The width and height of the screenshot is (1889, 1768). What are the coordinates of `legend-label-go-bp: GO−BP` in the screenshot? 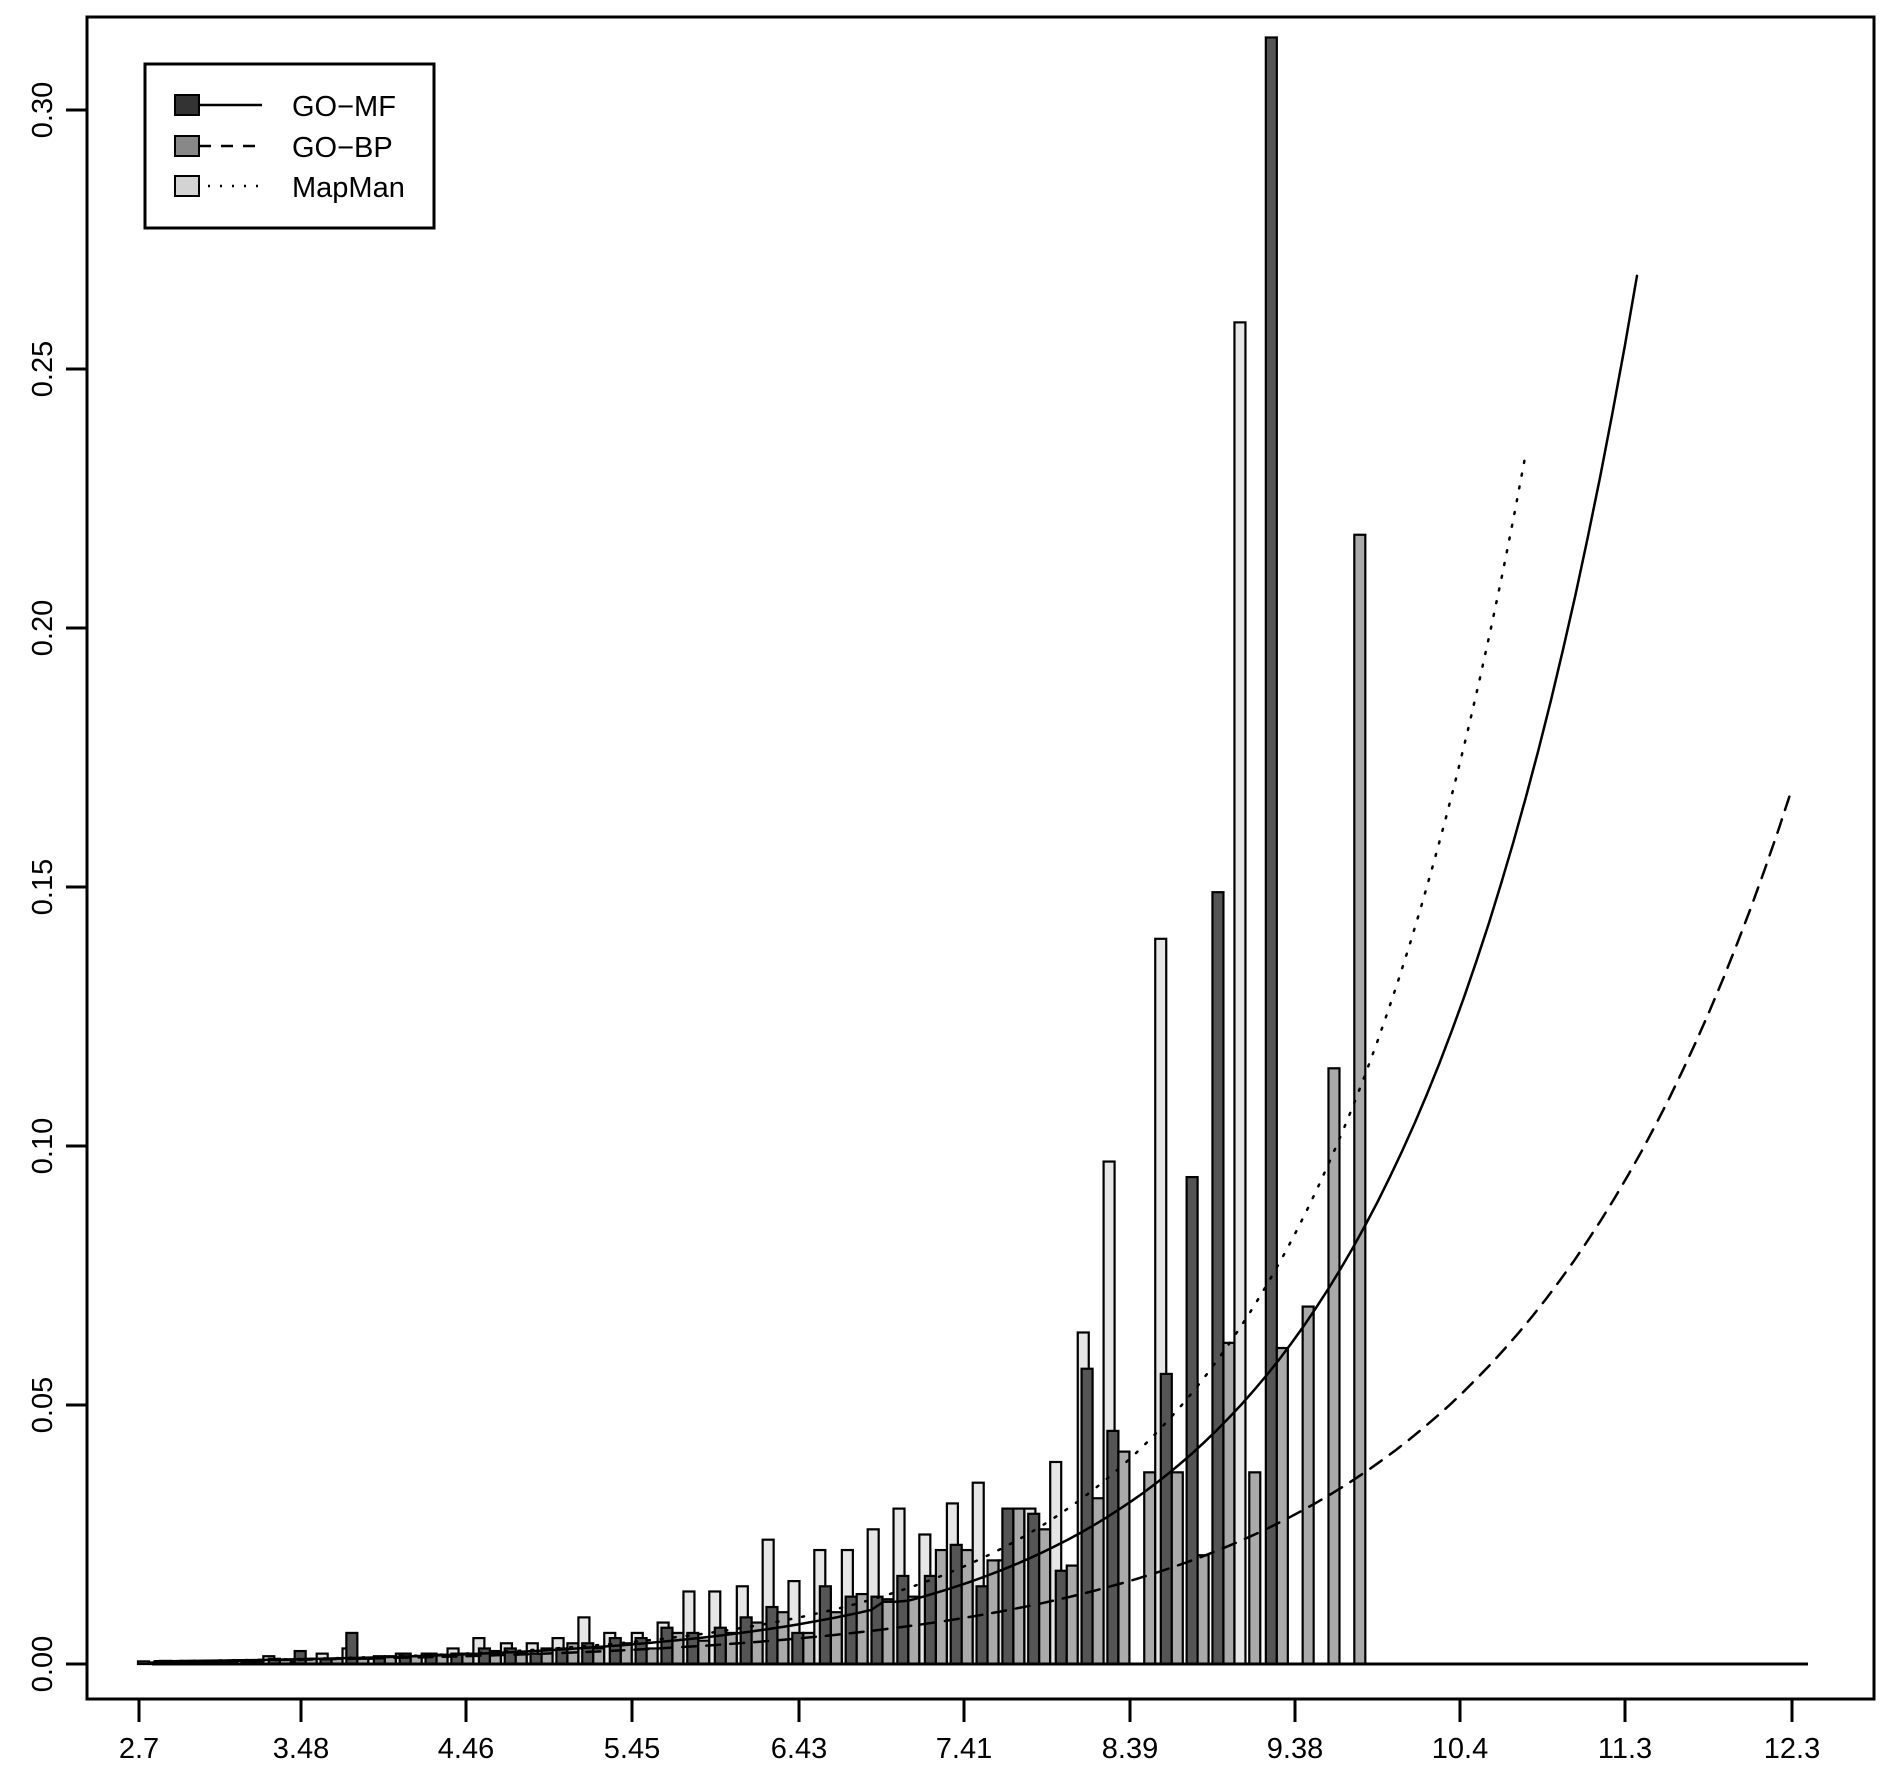 It's located at (342, 148).